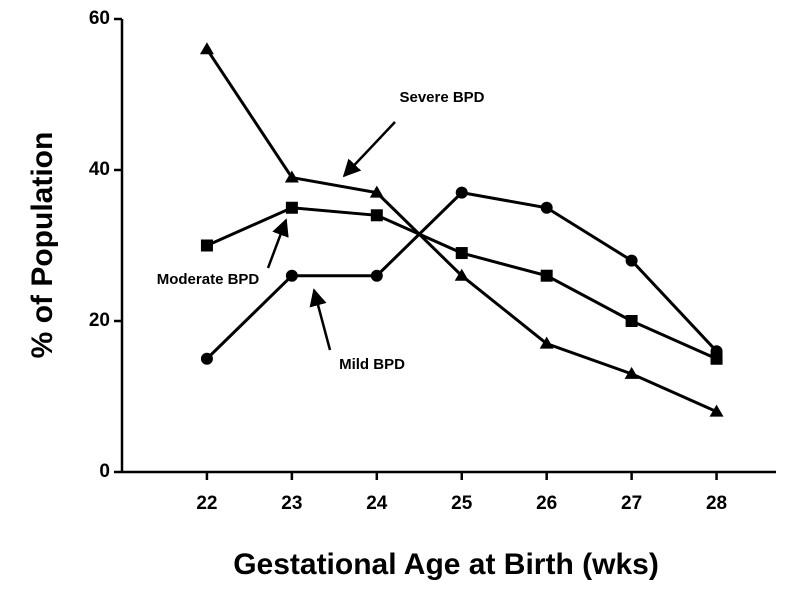 This screenshot has width=792, height=589. What do you see at coordinates (716, 503) in the screenshot?
I see `x-tick-label: 28` at bounding box center [716, 503].